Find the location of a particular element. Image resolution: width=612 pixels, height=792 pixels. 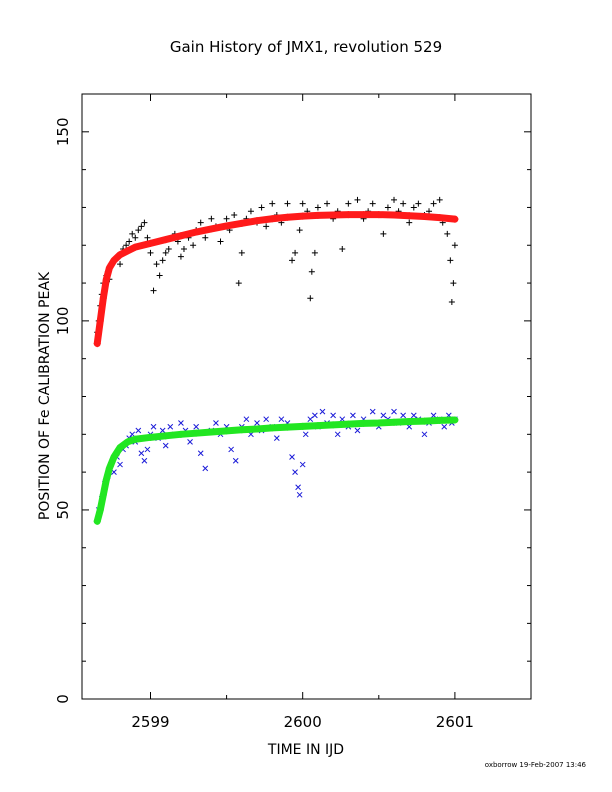

footer-credit: oxborrow 19-Feb-2007 13:46 is located at coordinates (536, 765).